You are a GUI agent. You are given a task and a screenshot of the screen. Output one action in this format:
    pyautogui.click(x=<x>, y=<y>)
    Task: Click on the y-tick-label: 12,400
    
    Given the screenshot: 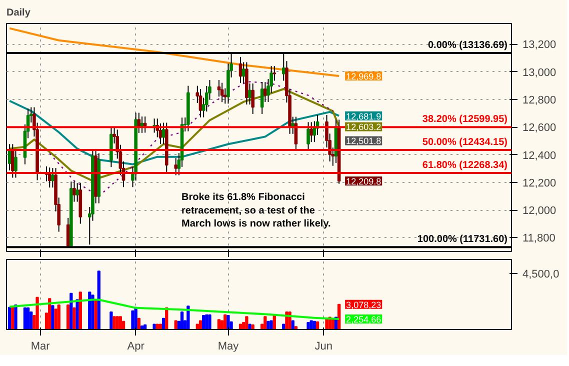 What is the action you would take?
    pyautogui.click(x=539, y=156)
    